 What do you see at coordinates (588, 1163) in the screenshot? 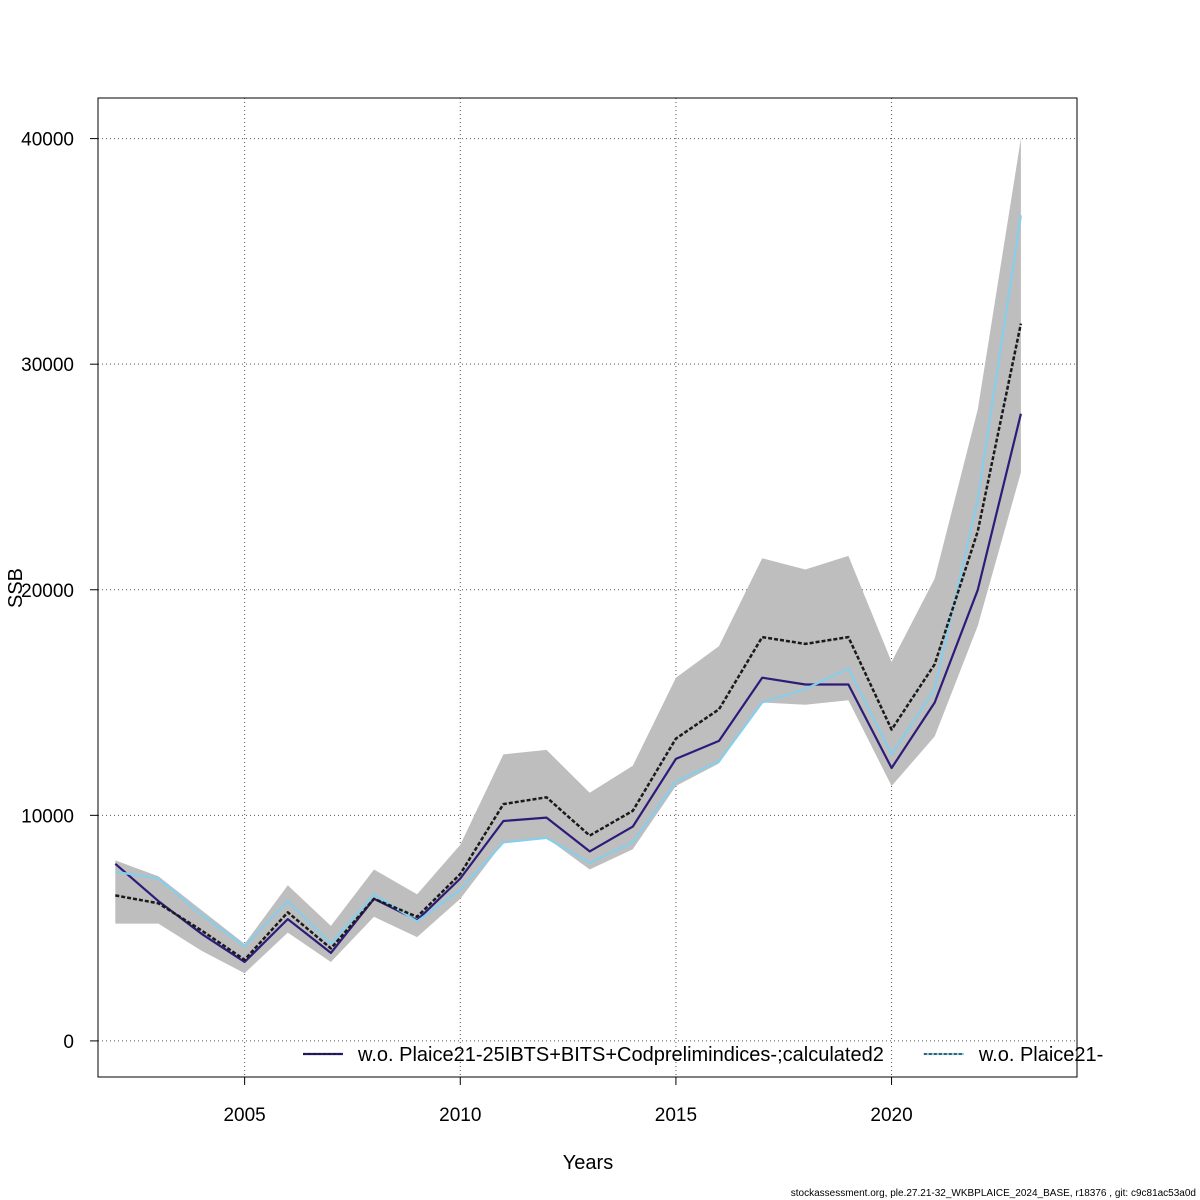
I see `x-axis-title: Years` at bounding box center [588, 1163].